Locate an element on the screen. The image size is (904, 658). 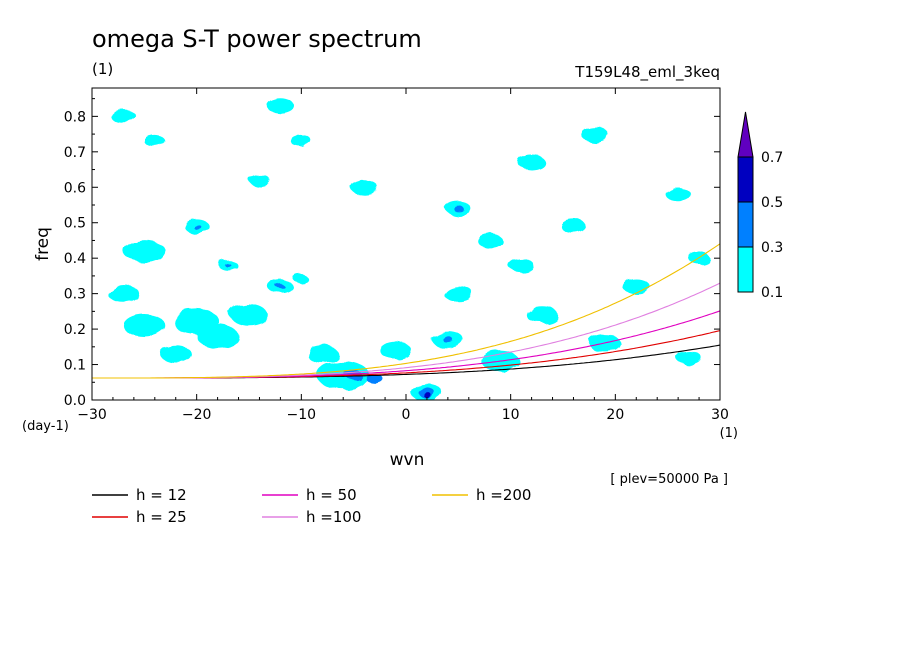
x-axis-units: (1) is located at coordinates (729, 433).